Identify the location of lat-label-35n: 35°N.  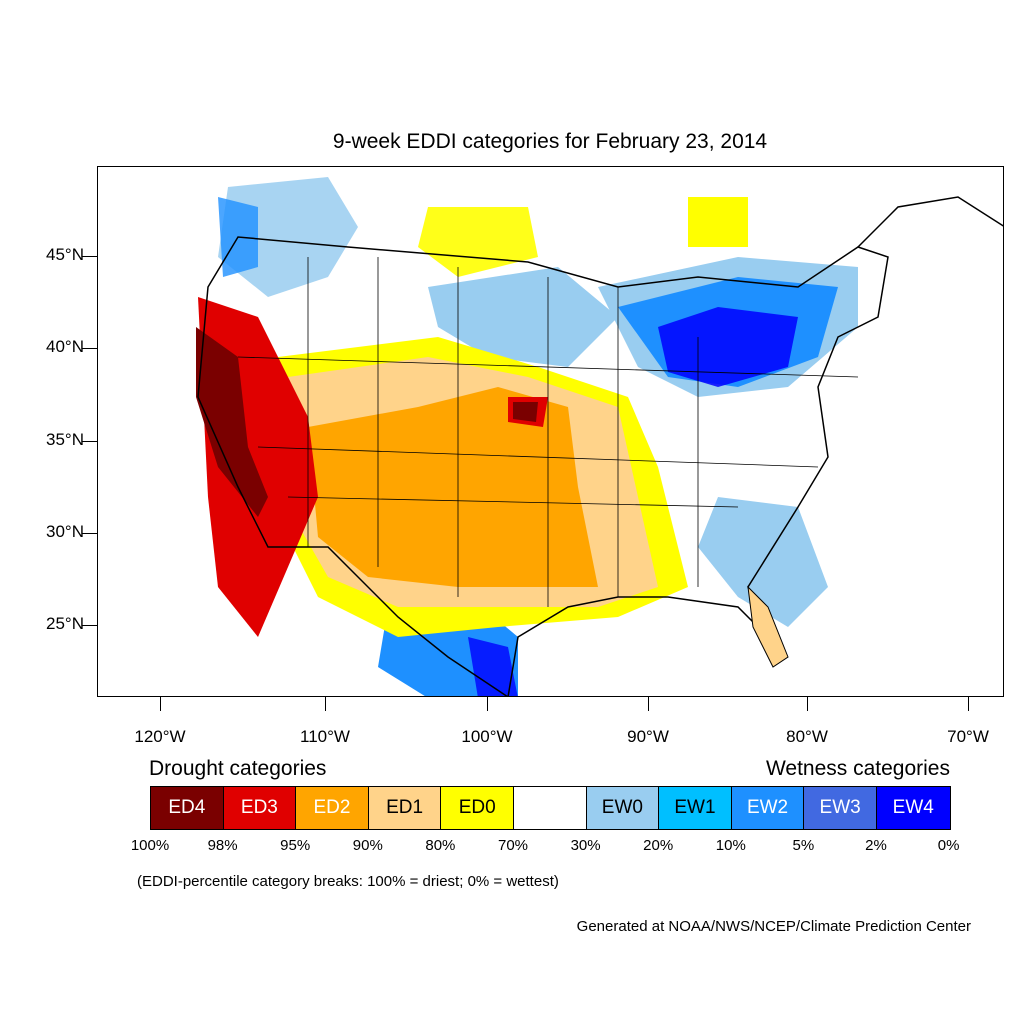
(65, 439).